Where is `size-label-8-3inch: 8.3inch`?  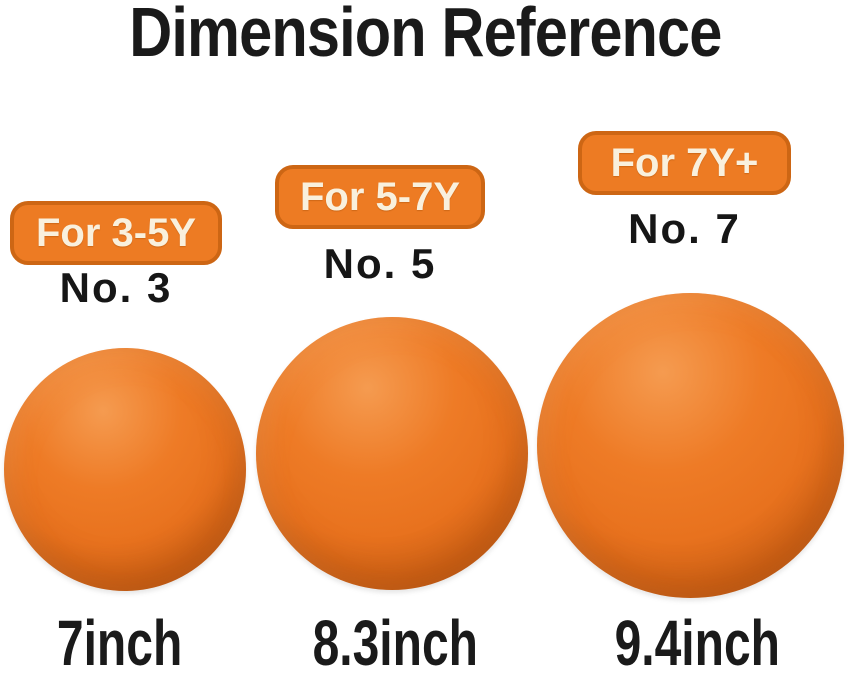
size-label-8-3inch: 8.3inch is located at coordinates (385, 642).